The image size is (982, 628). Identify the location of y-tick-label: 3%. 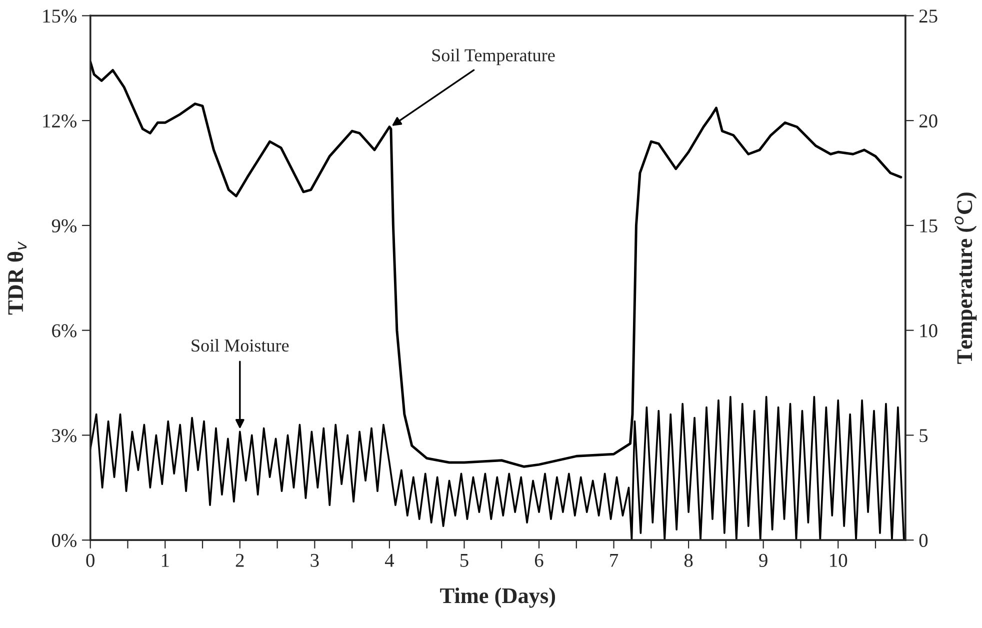
(64, 435).